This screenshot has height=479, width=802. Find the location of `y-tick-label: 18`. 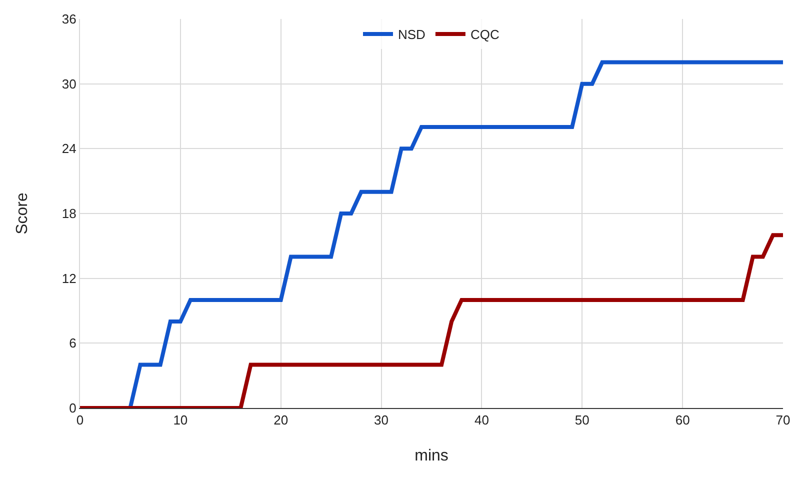

y-tick-label: 18 is located at coordinates (69, 214).